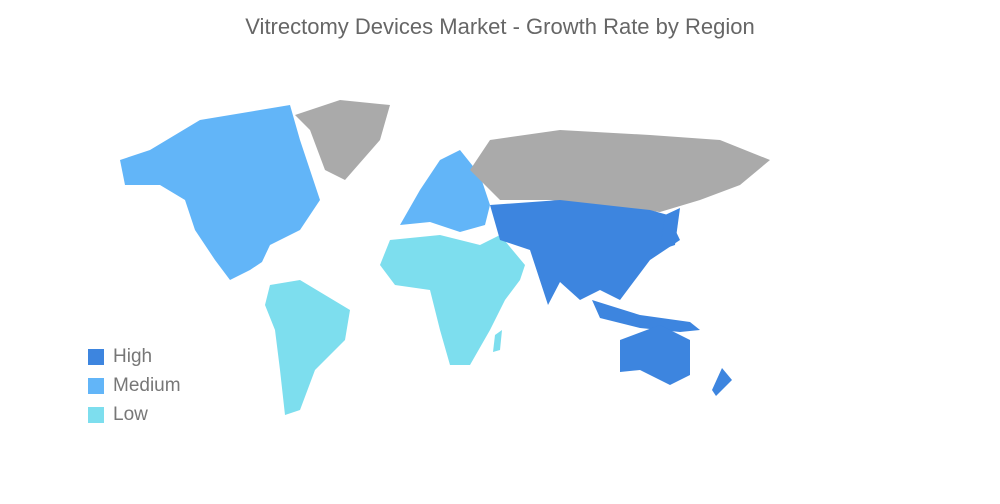 This screenshot has height=504, width=1000. I want to click on region-africa-middle-east, so click(452, 300).